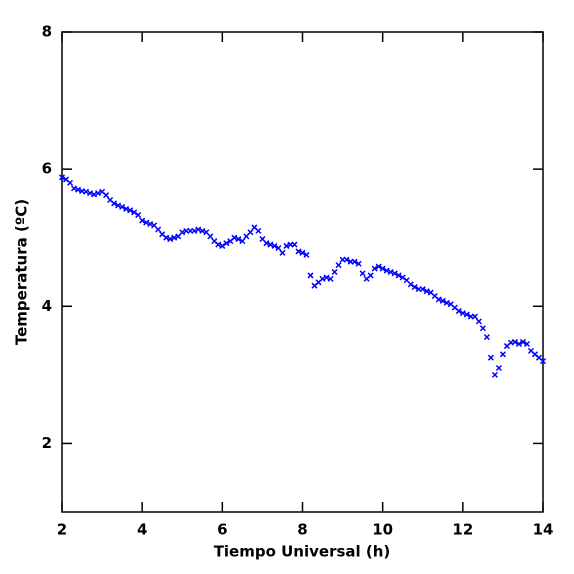 The image size is (574, 574). Describe the element at coordinates (47, 306) in the screenshot. I see `y-tick-label: 4` at that location.